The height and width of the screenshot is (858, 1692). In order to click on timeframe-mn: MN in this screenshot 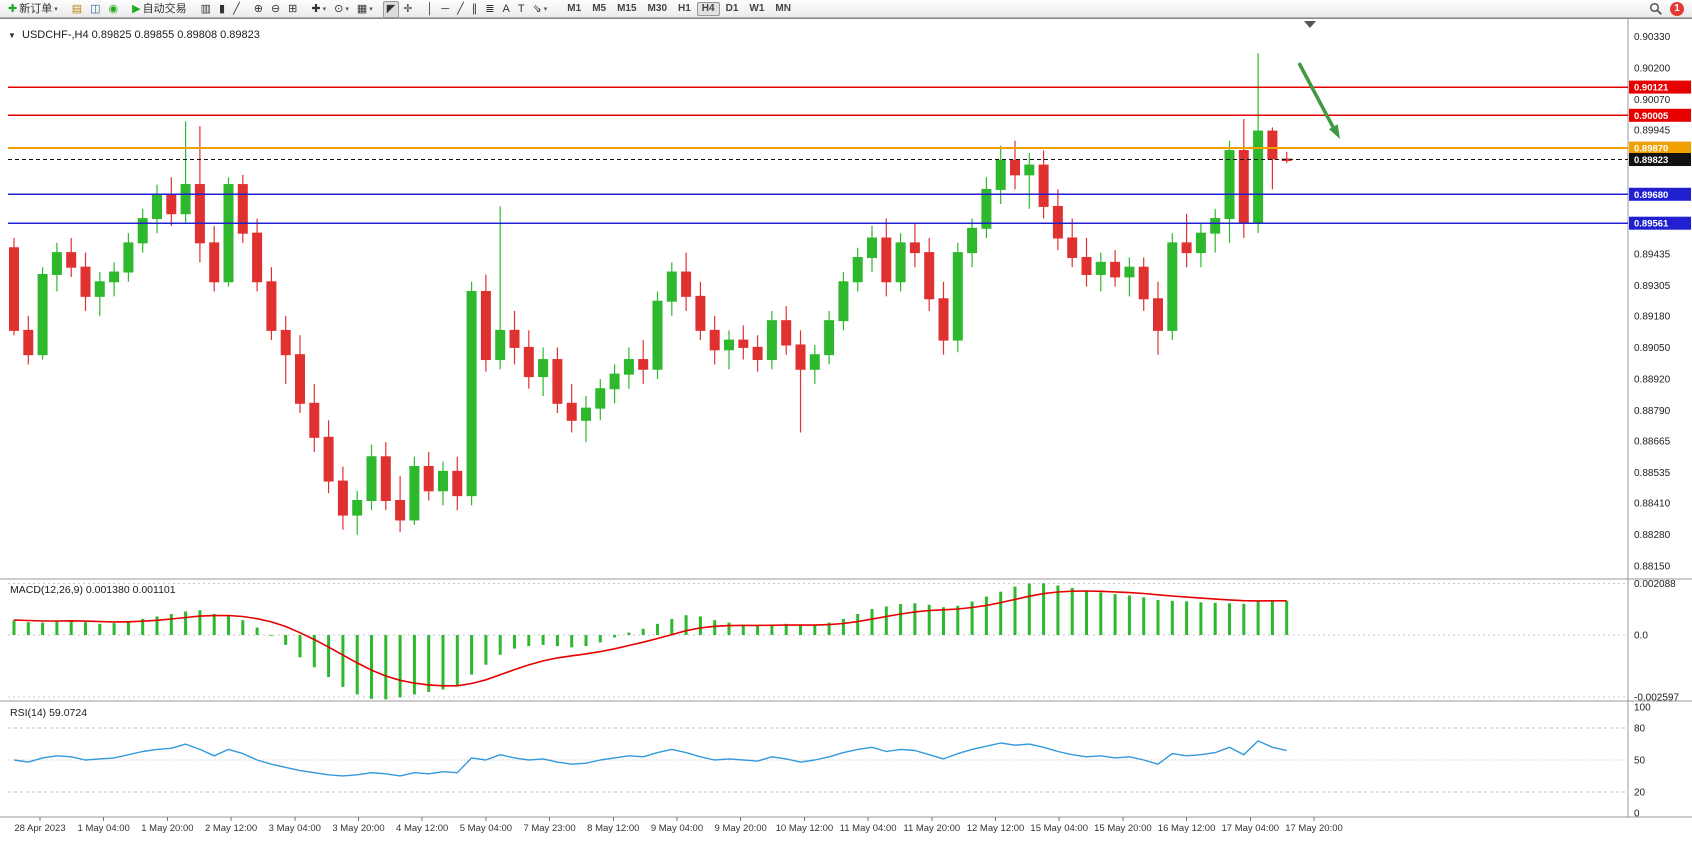, I will do `click(783, 8)`.